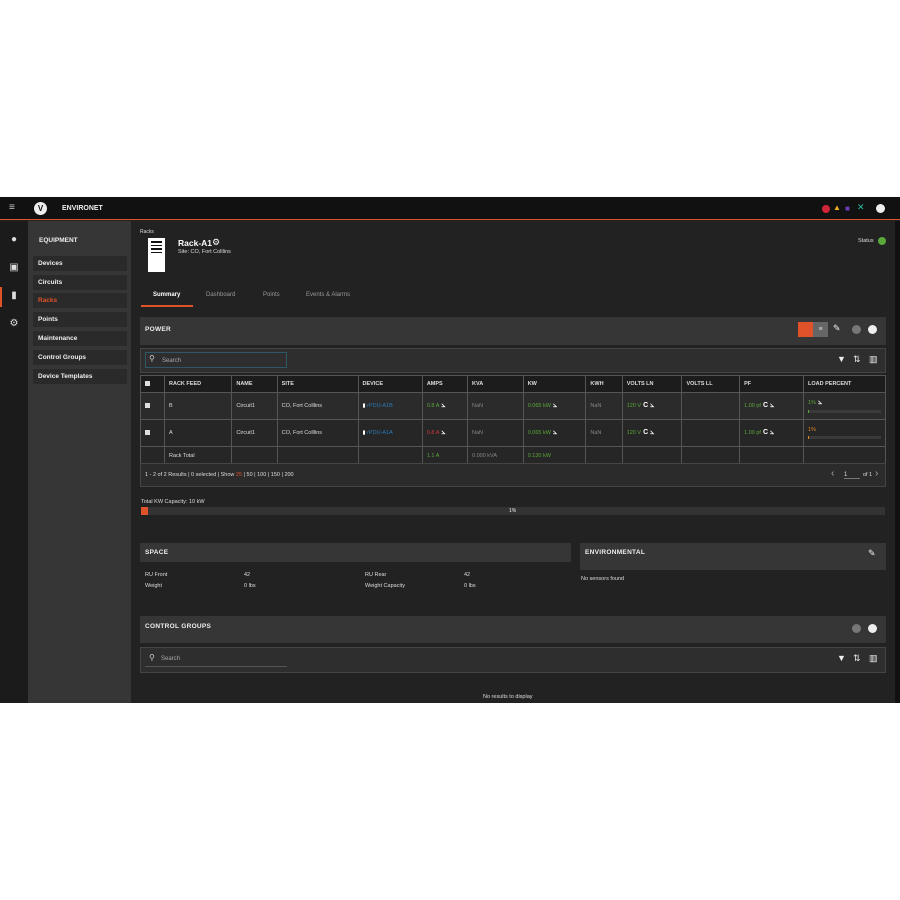 Image resolution: width=900 pixels, height=900 pixels. Describe the element at coordinates (80, 319) in the screenshot. I see `sidebar-item-points: Points` at that location.